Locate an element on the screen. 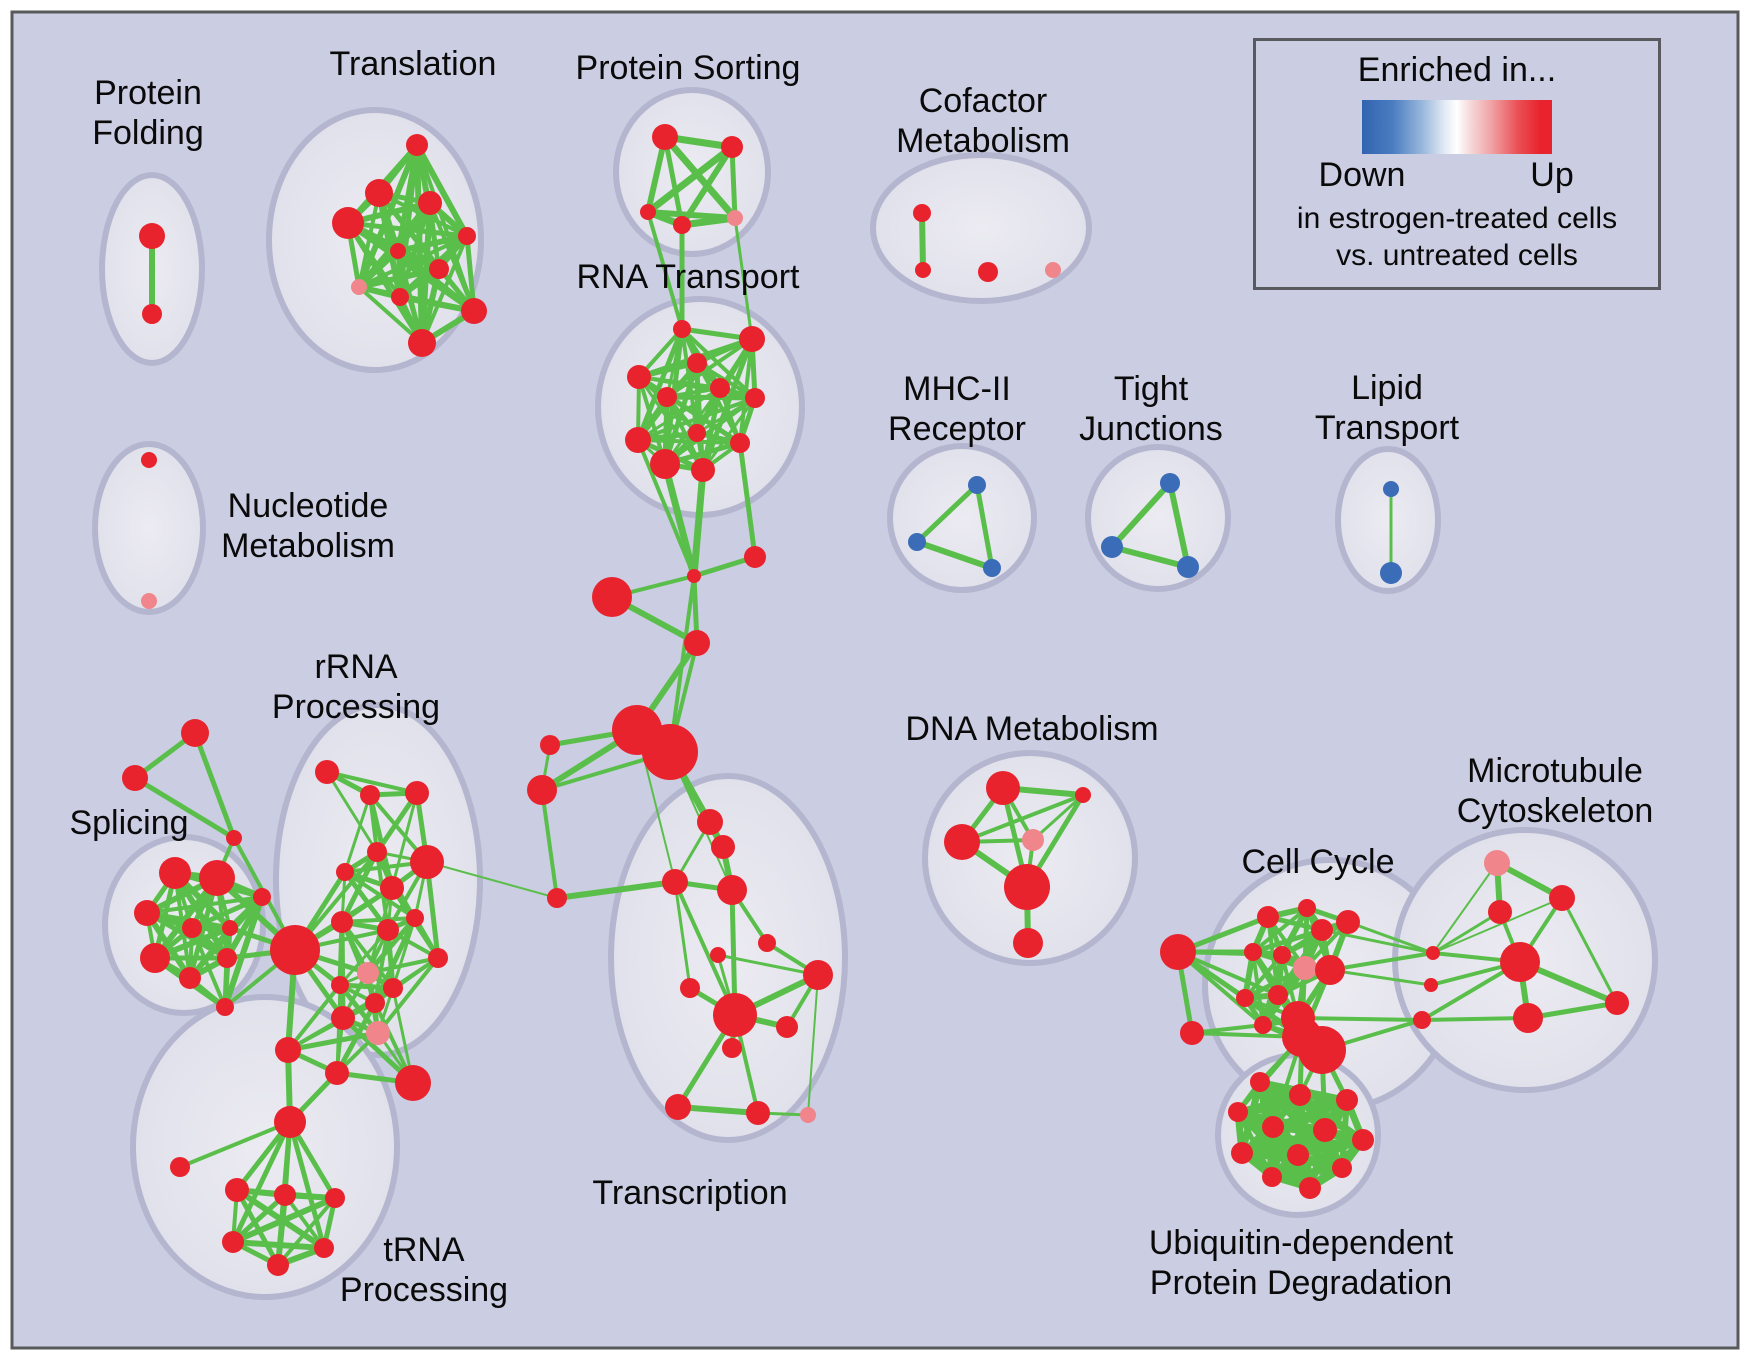 Image resolution: width=1750 pixels, height=1360 pixels. cluster-label-rrna: Processing is located at coordinates (356, 707).